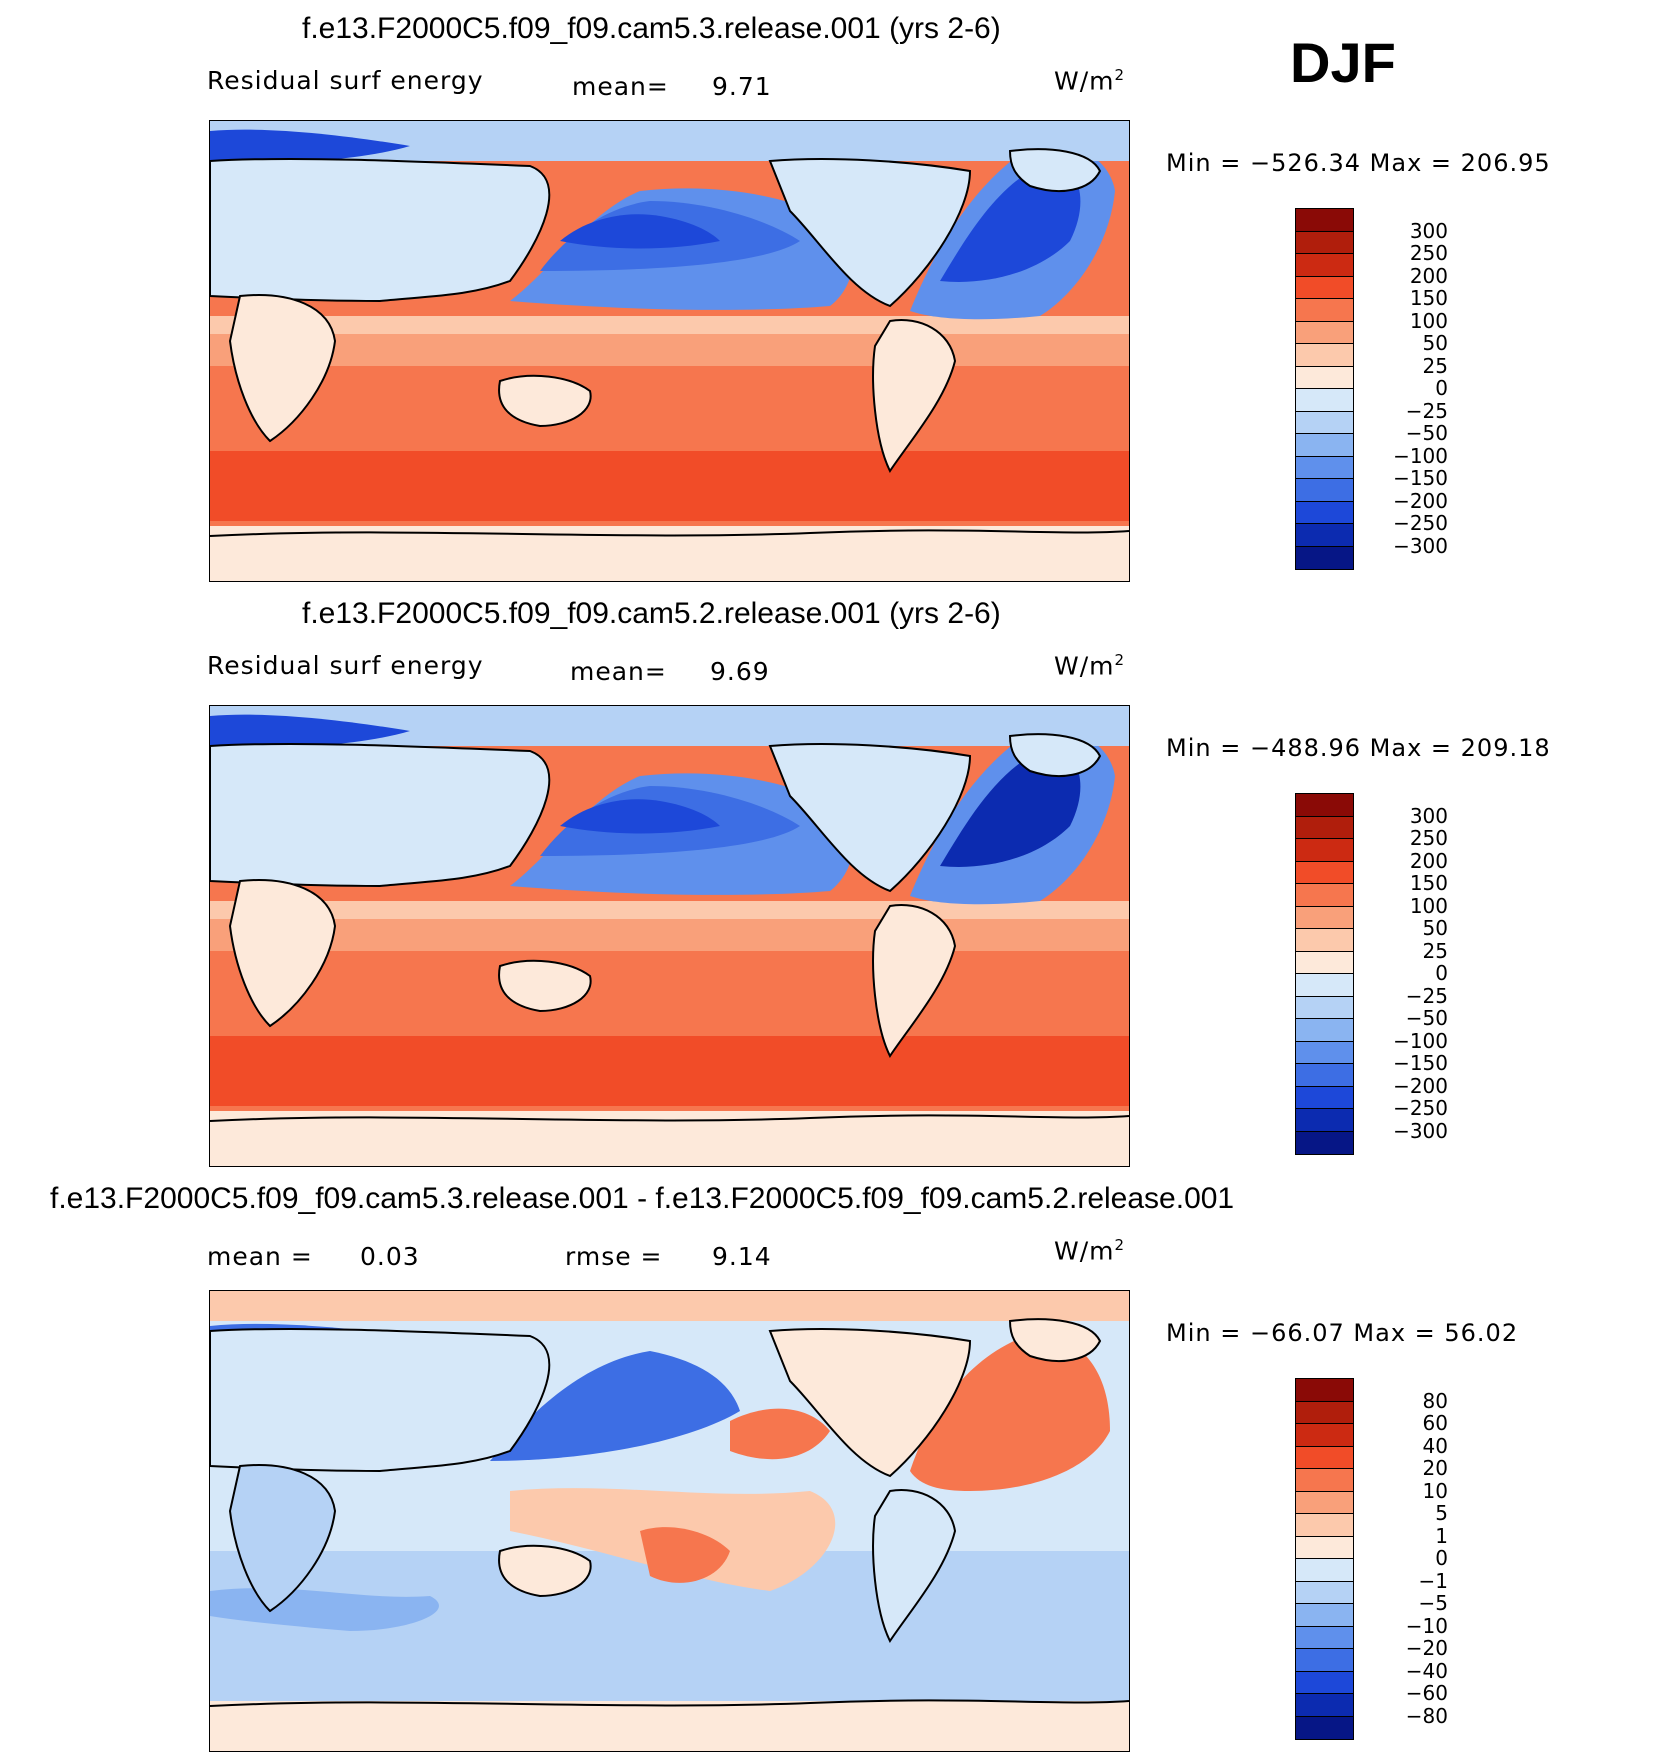  I want to click on panel1-natl-core, so click(1010, 221).